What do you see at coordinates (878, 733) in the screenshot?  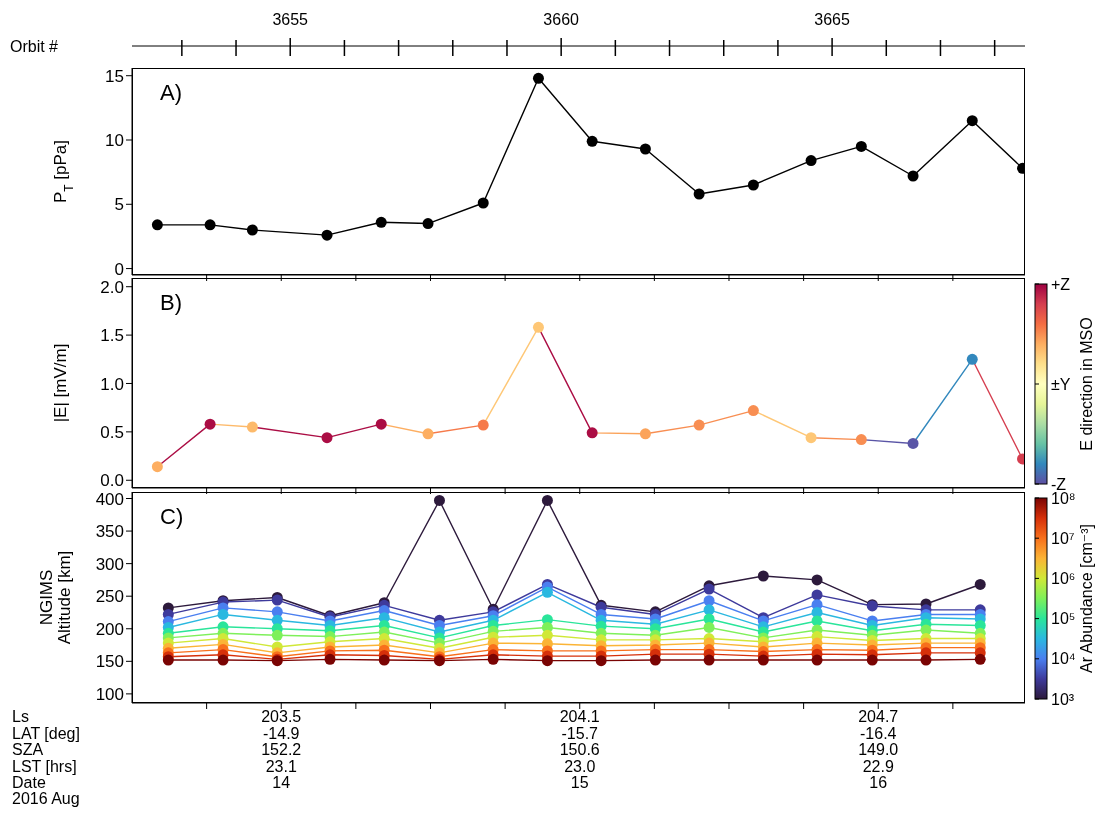 I see `text: -16.4` at bounding box center [878, 733].